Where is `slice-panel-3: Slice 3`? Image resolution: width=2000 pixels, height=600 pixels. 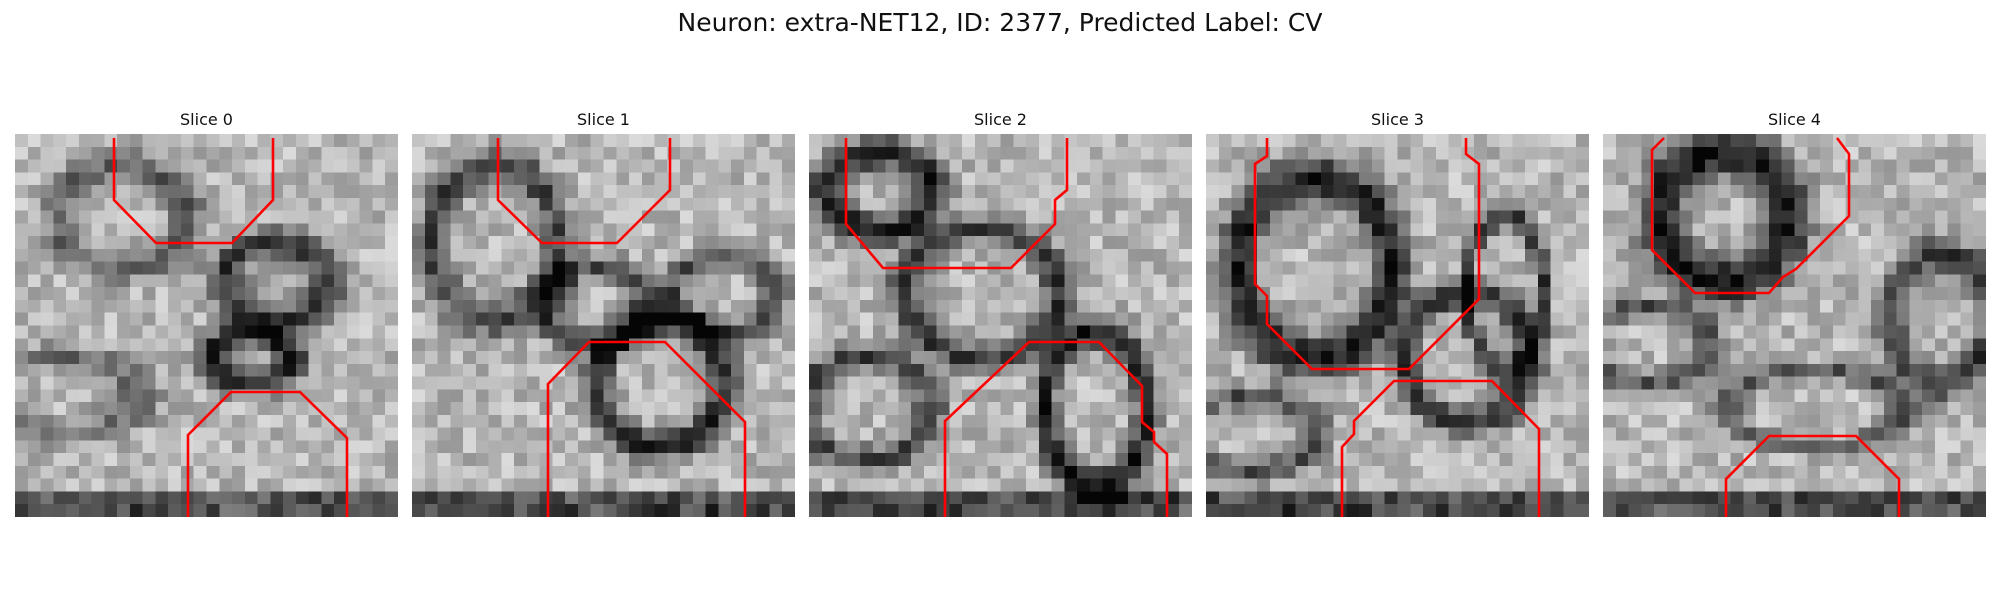
slice-panel-3: Slice 3 is located at coordinates (1397, 312).